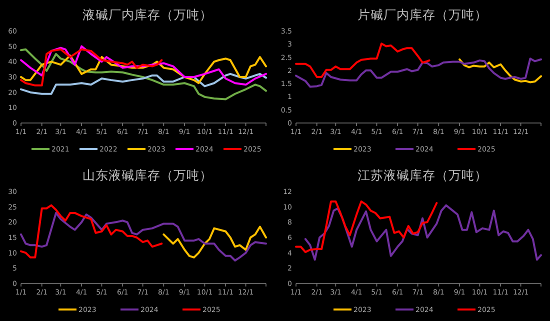  I want to click on chart-title: 山东液碱库存（万吨）, so click(147, 175).